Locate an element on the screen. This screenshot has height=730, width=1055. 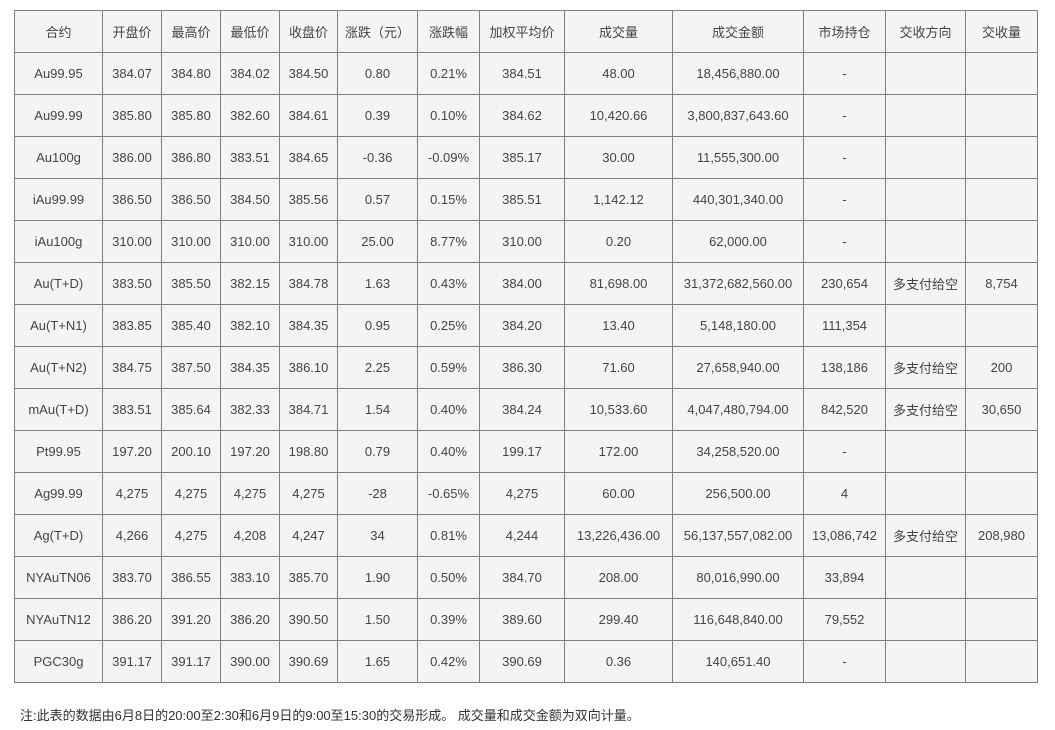
table-cell: 385.56 is located at coordinates (308, 199).